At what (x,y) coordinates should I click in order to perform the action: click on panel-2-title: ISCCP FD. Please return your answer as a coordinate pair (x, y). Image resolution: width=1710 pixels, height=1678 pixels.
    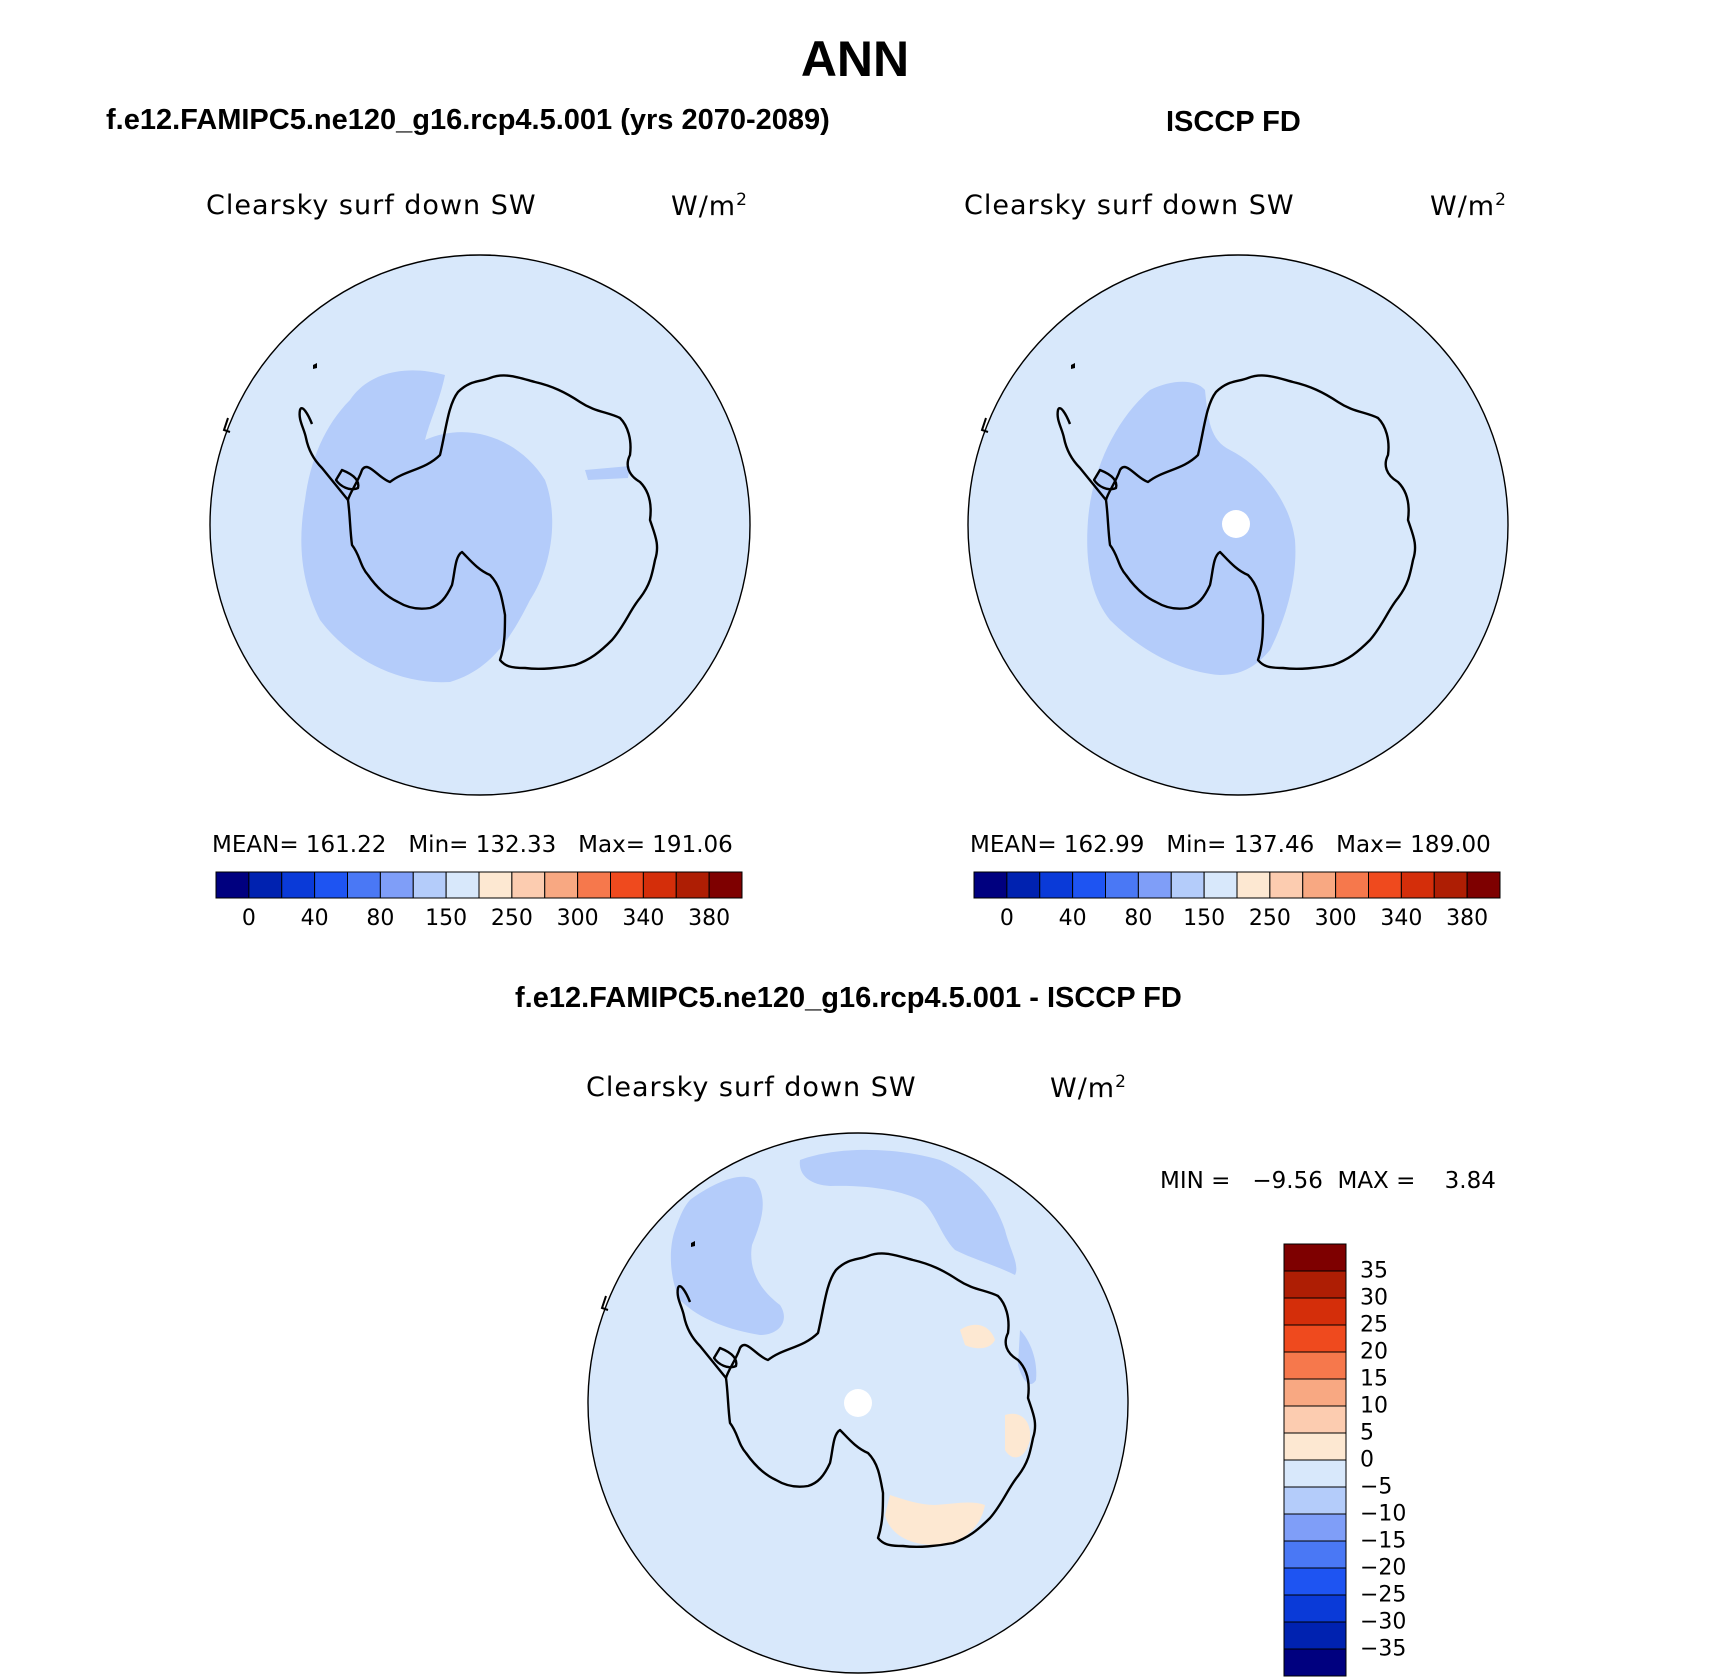
    Looking at the image, I should click on (1233, 122).